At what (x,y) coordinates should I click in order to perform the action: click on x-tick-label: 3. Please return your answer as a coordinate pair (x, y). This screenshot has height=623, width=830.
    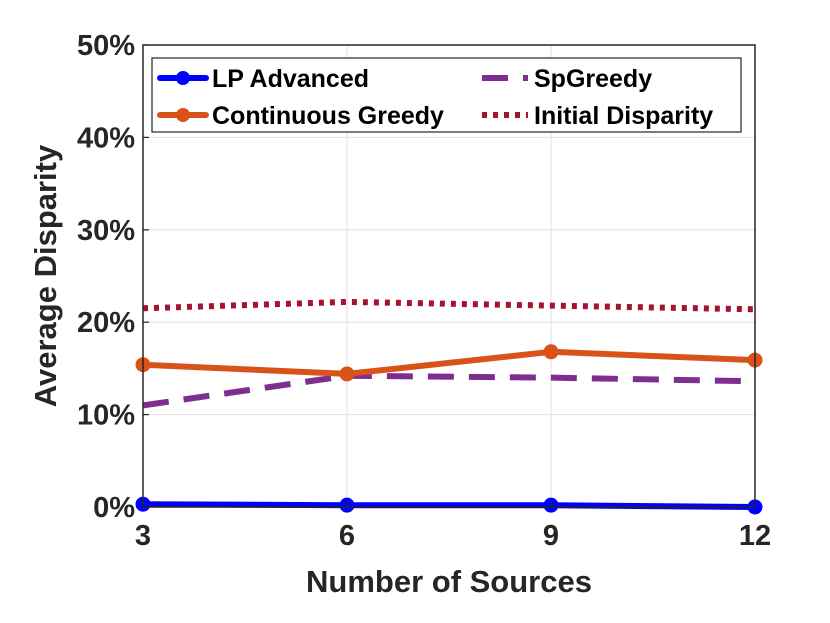
    Looking at the image, I should click on (143, 536).